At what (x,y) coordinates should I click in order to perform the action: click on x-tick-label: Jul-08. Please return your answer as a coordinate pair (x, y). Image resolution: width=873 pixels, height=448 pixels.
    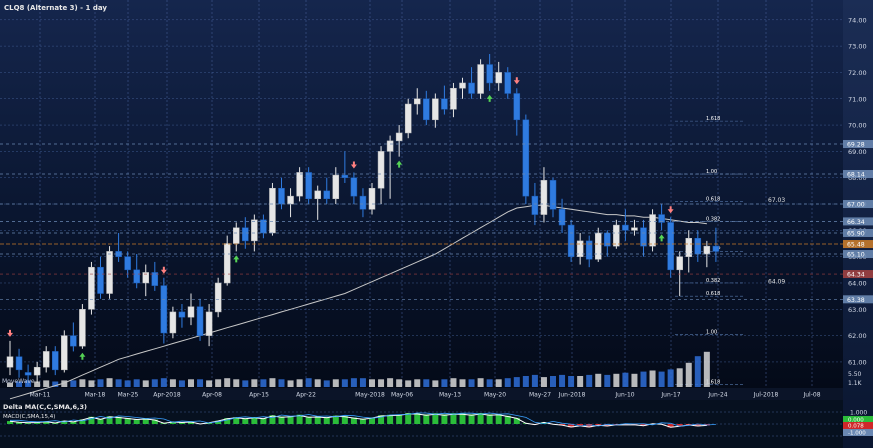
    Looking at the image, I should click on (811, 395).